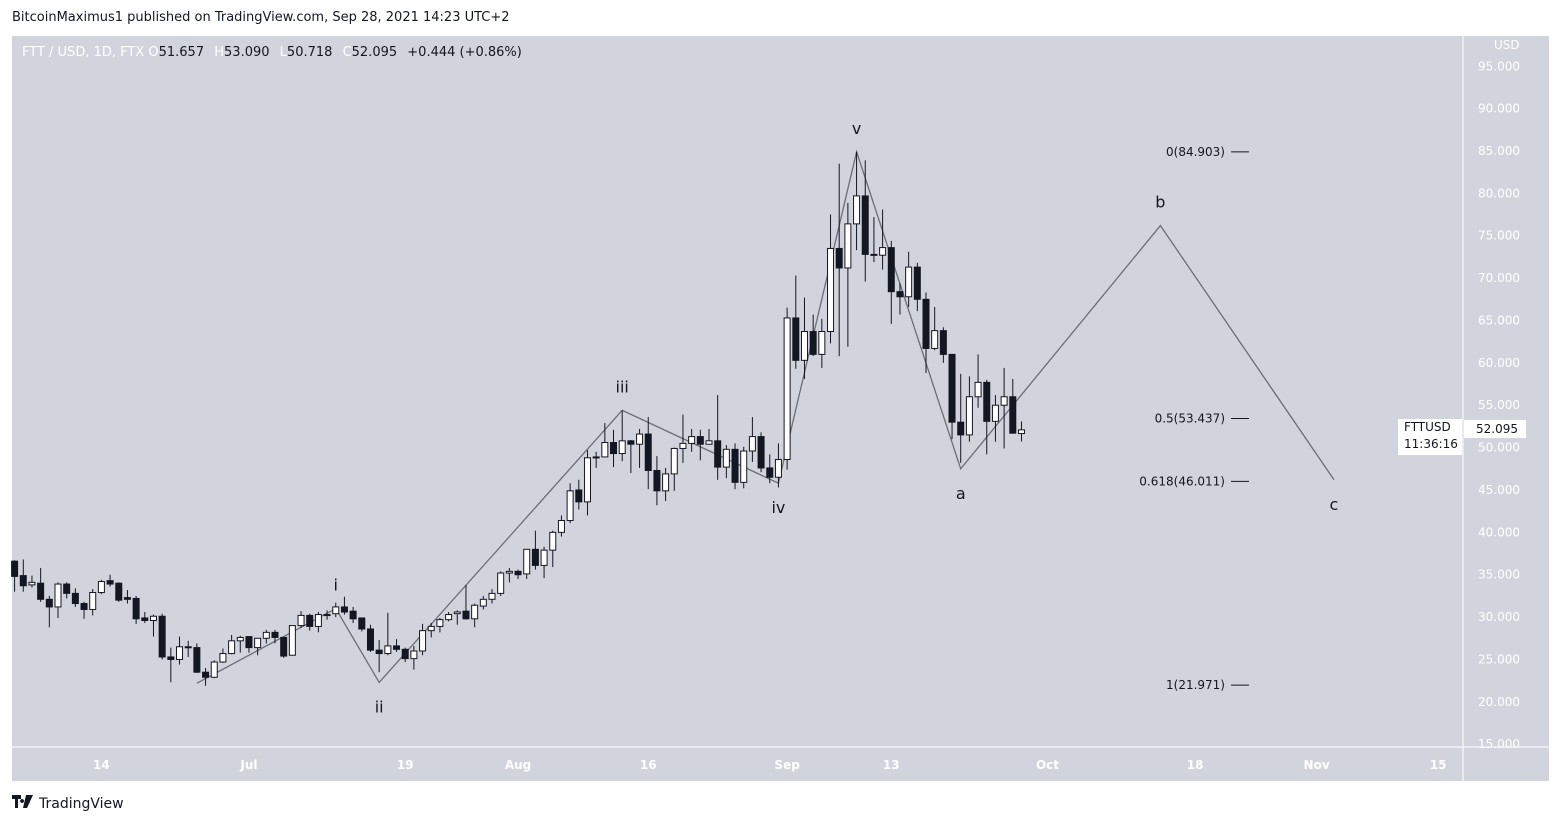  I want to click on price-tick-label: 65.000, so click(1499, 320).